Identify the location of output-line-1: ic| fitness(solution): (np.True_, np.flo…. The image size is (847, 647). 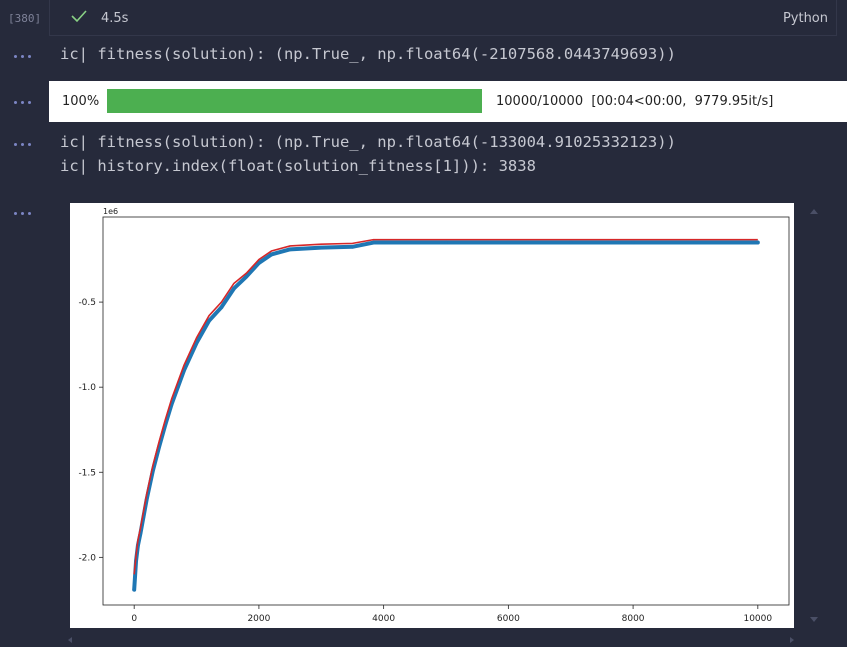
(368, 54).